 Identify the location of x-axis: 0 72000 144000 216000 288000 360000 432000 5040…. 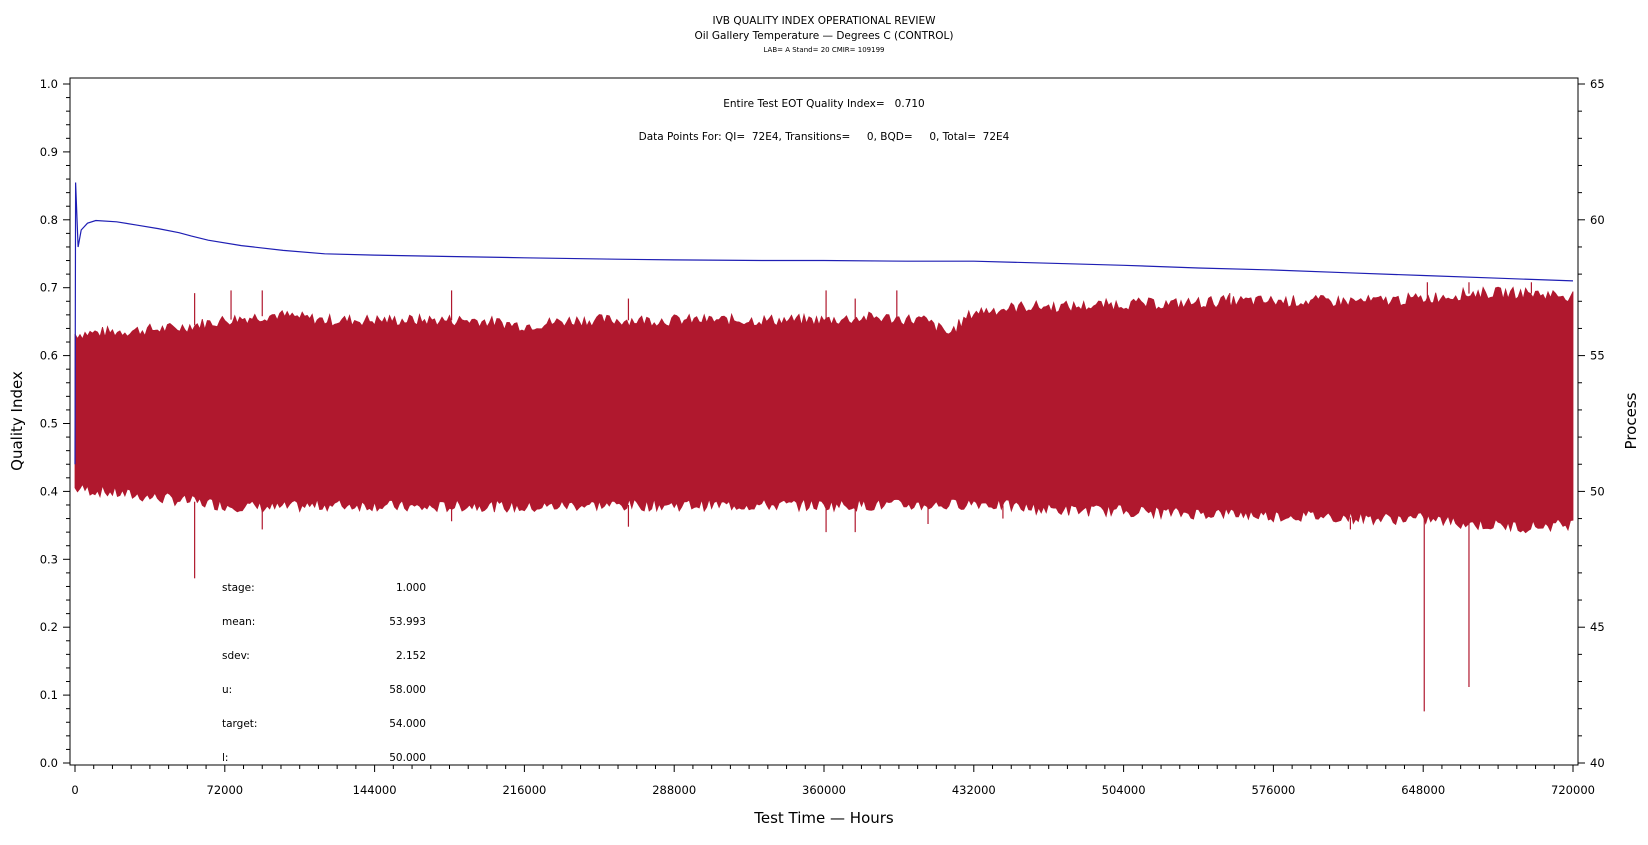
(833, 781).